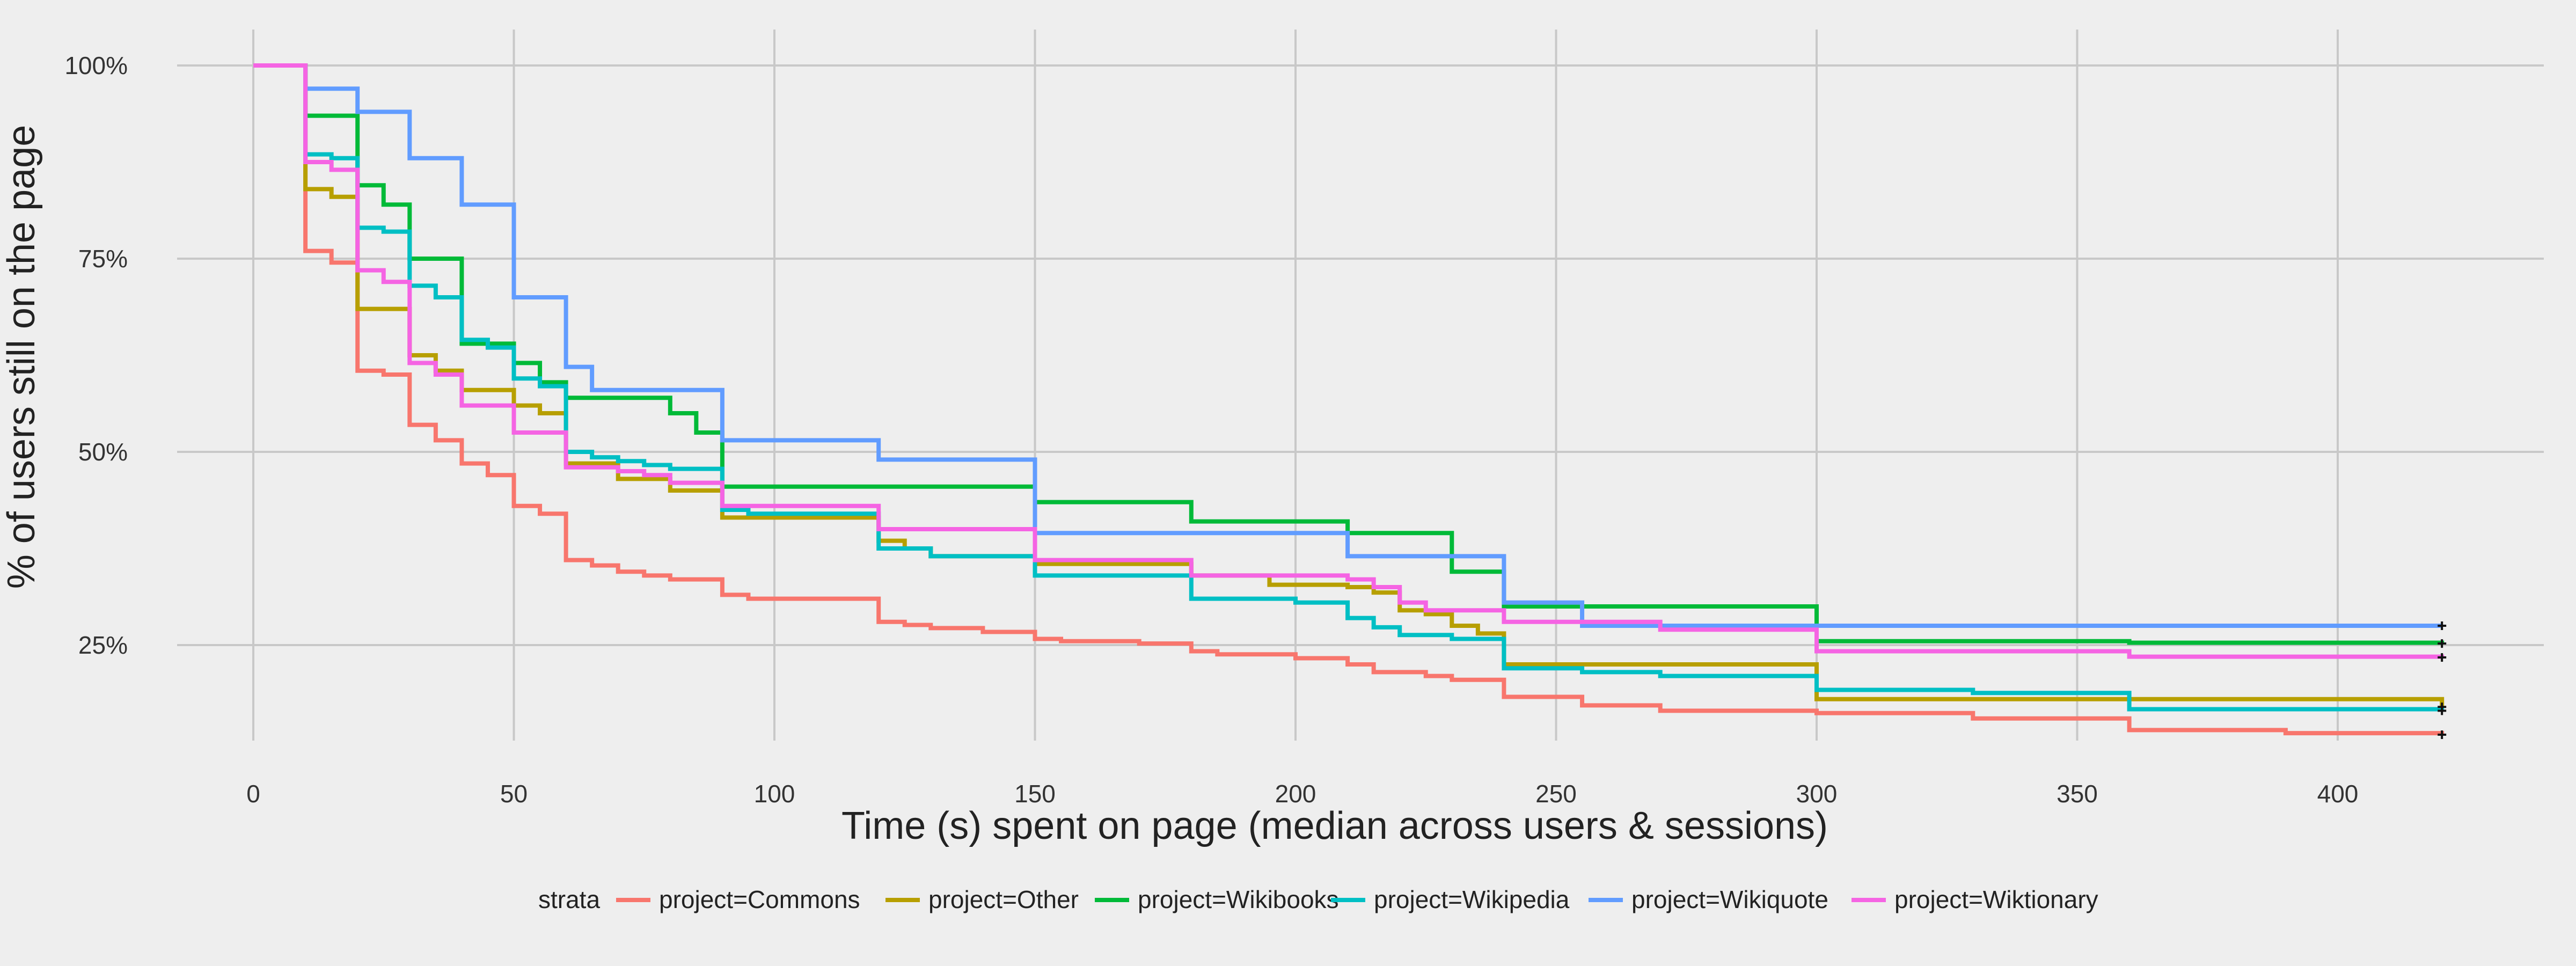 This screenshot has height=966, width=2576. What do you see at coordinates (1996, 899) in the screenshot?
I see `legend-label: project=Wiktionary` at bounding box center [1996, 899].